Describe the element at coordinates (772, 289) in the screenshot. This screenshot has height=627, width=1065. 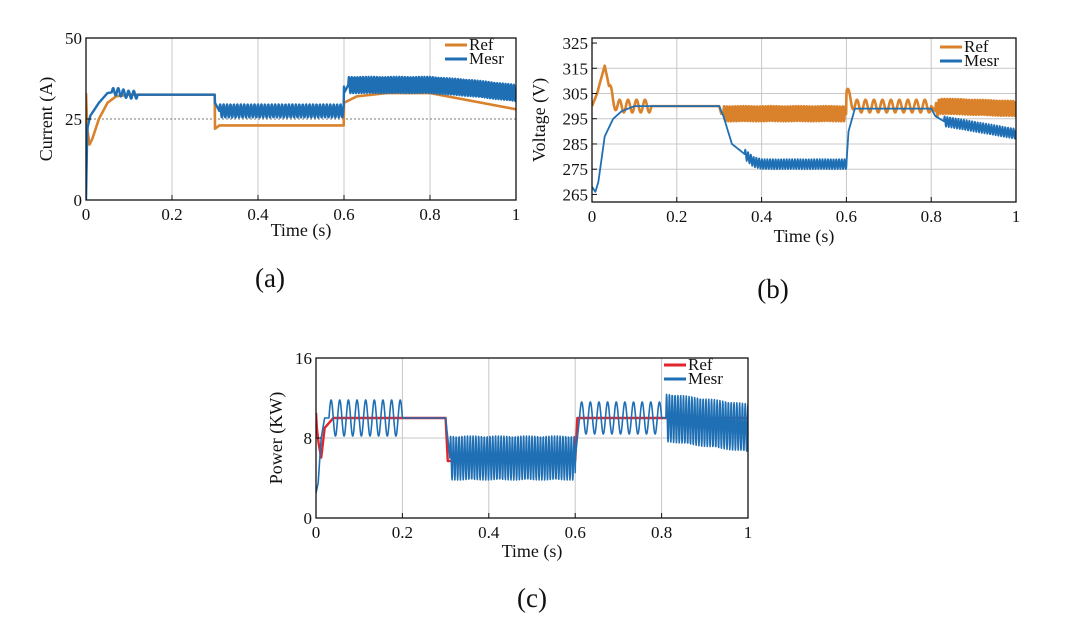
I see `panel-caption: (b)` at that location.